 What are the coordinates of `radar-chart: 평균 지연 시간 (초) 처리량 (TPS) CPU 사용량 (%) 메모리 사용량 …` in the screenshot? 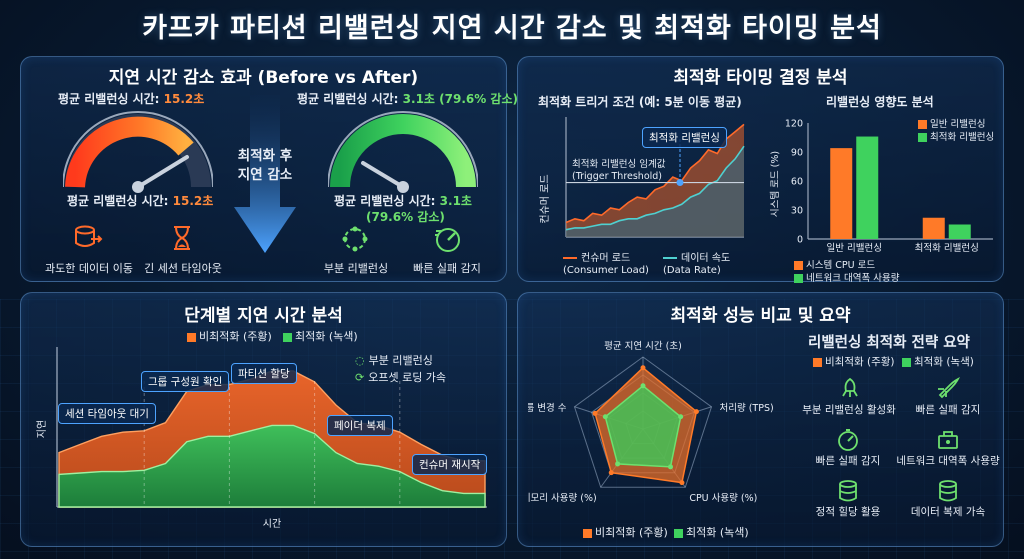 It's located at (651, 422).